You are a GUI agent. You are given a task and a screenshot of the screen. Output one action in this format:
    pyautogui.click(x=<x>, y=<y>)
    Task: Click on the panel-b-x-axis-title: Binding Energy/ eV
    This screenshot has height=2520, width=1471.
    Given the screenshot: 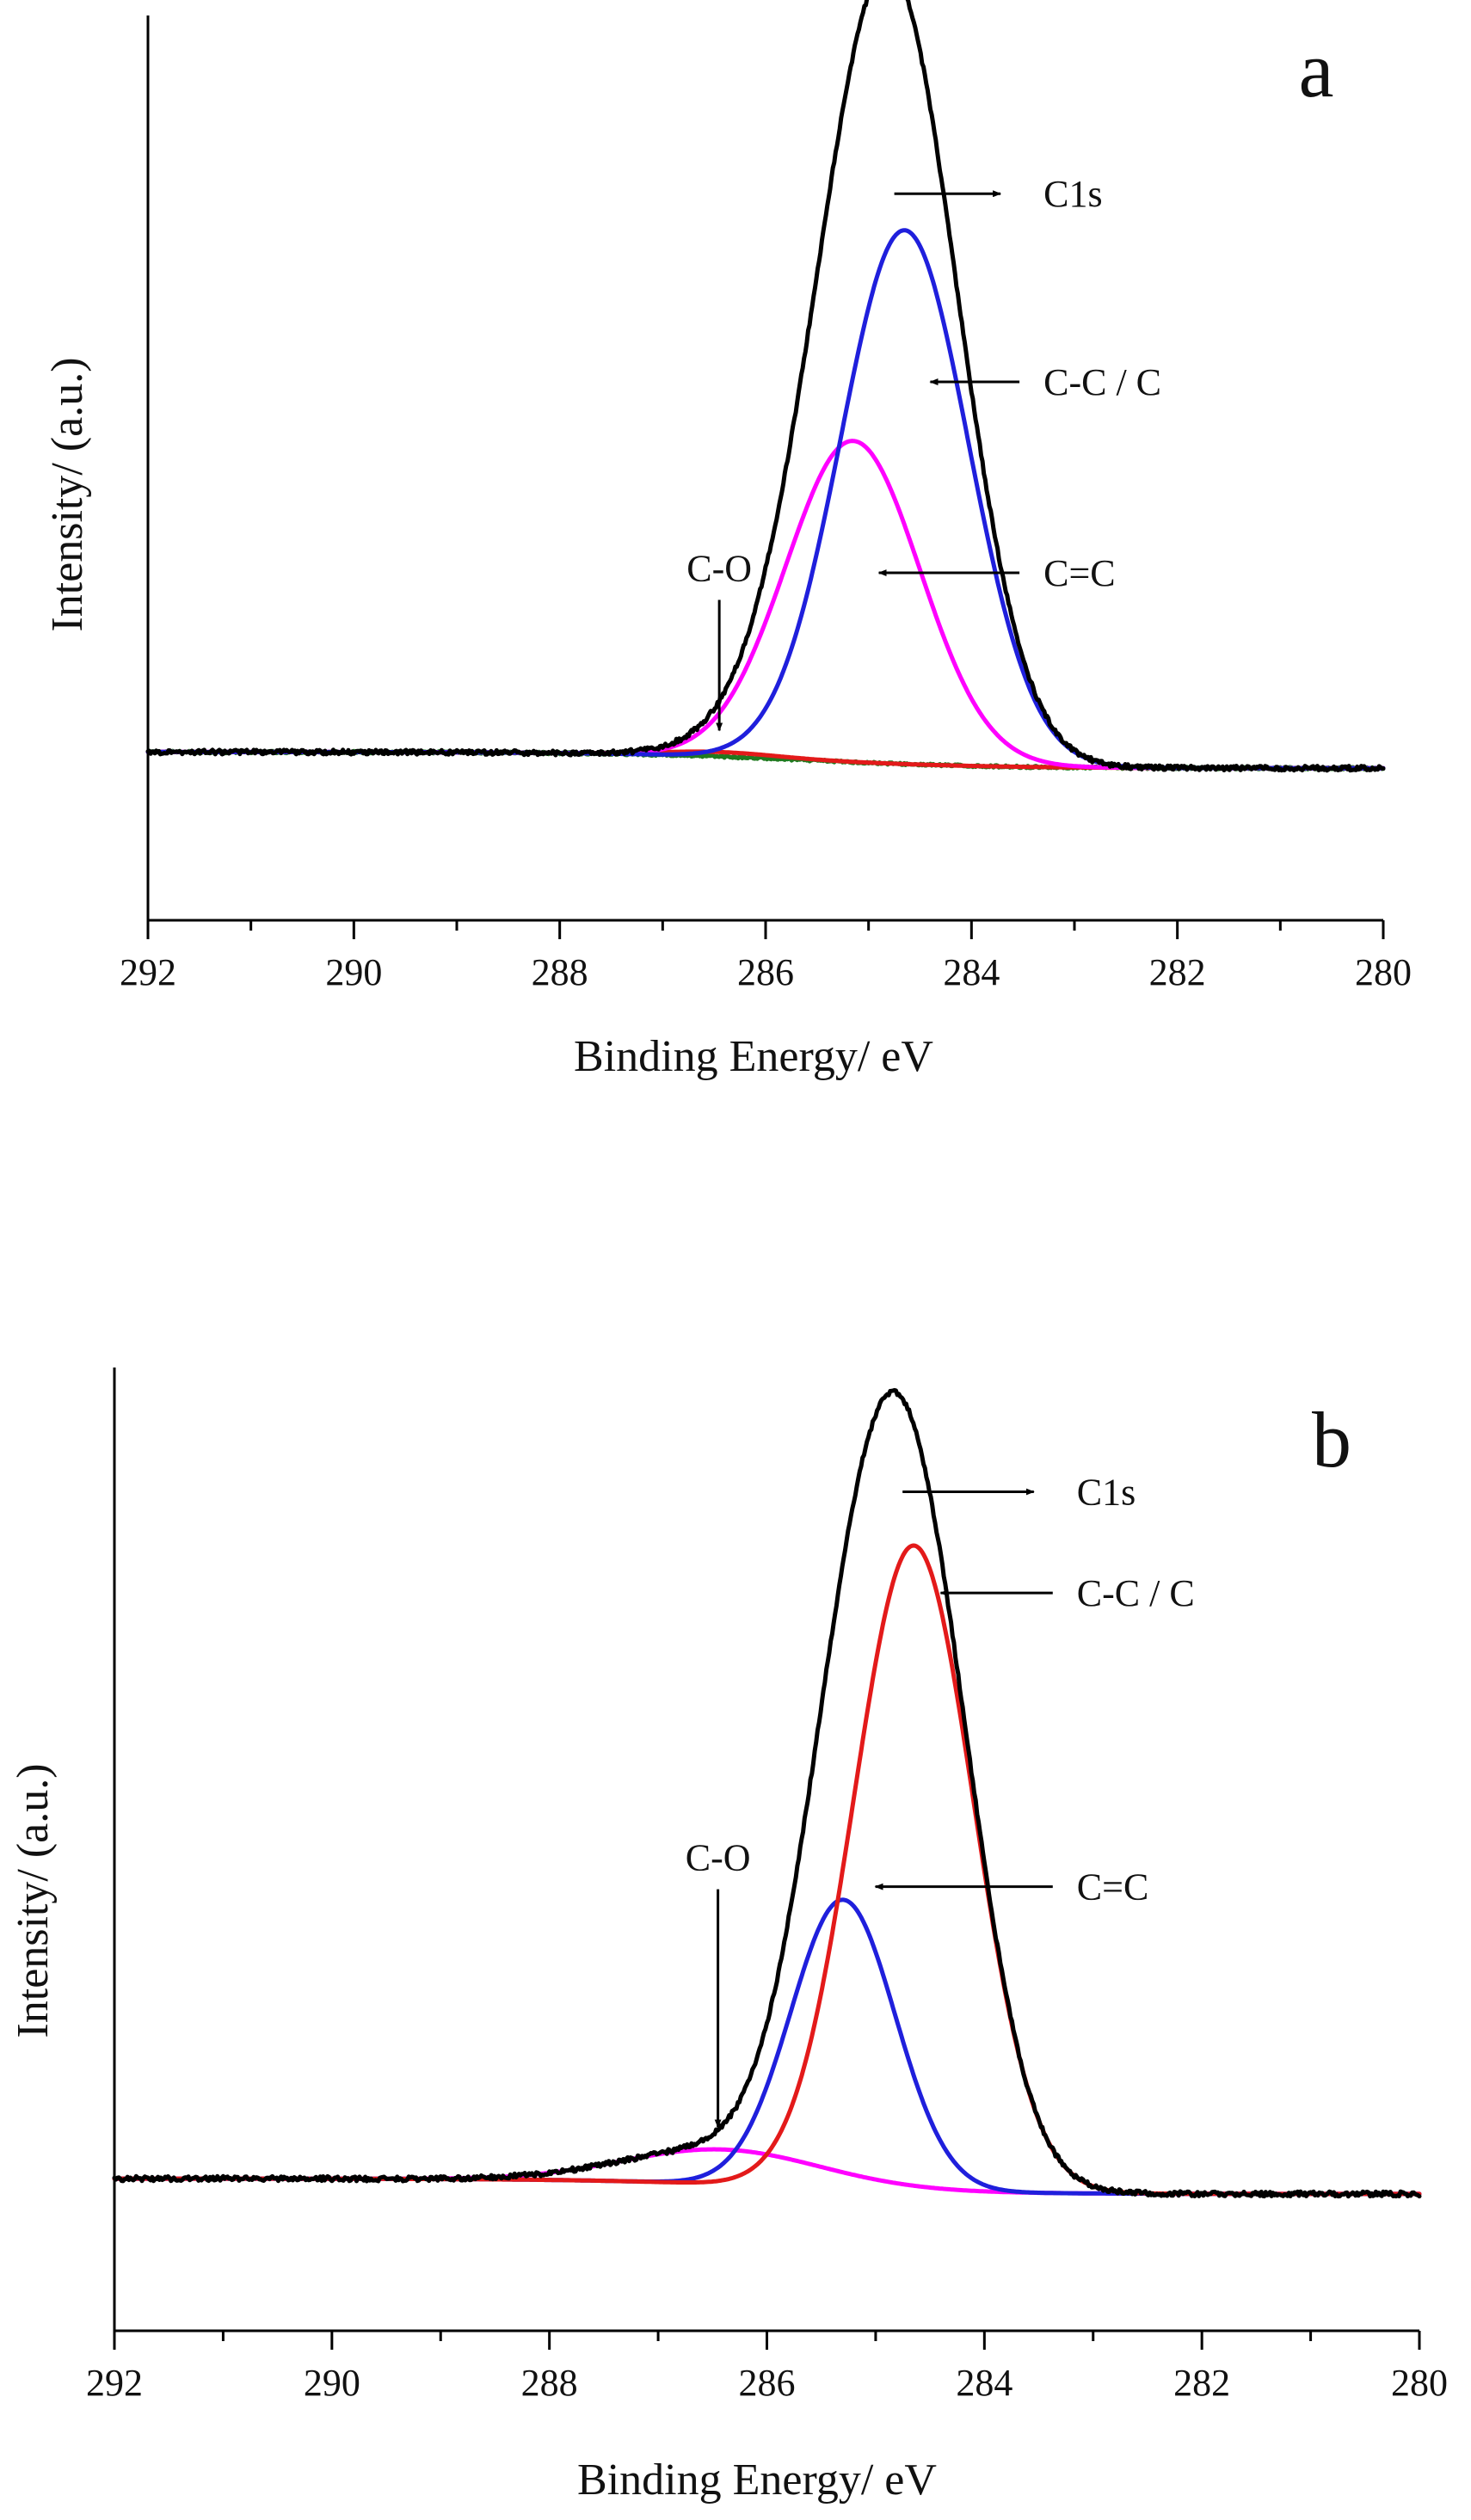 What is the action you would take?
    pyautogui.click(x=757, y=2480)
    